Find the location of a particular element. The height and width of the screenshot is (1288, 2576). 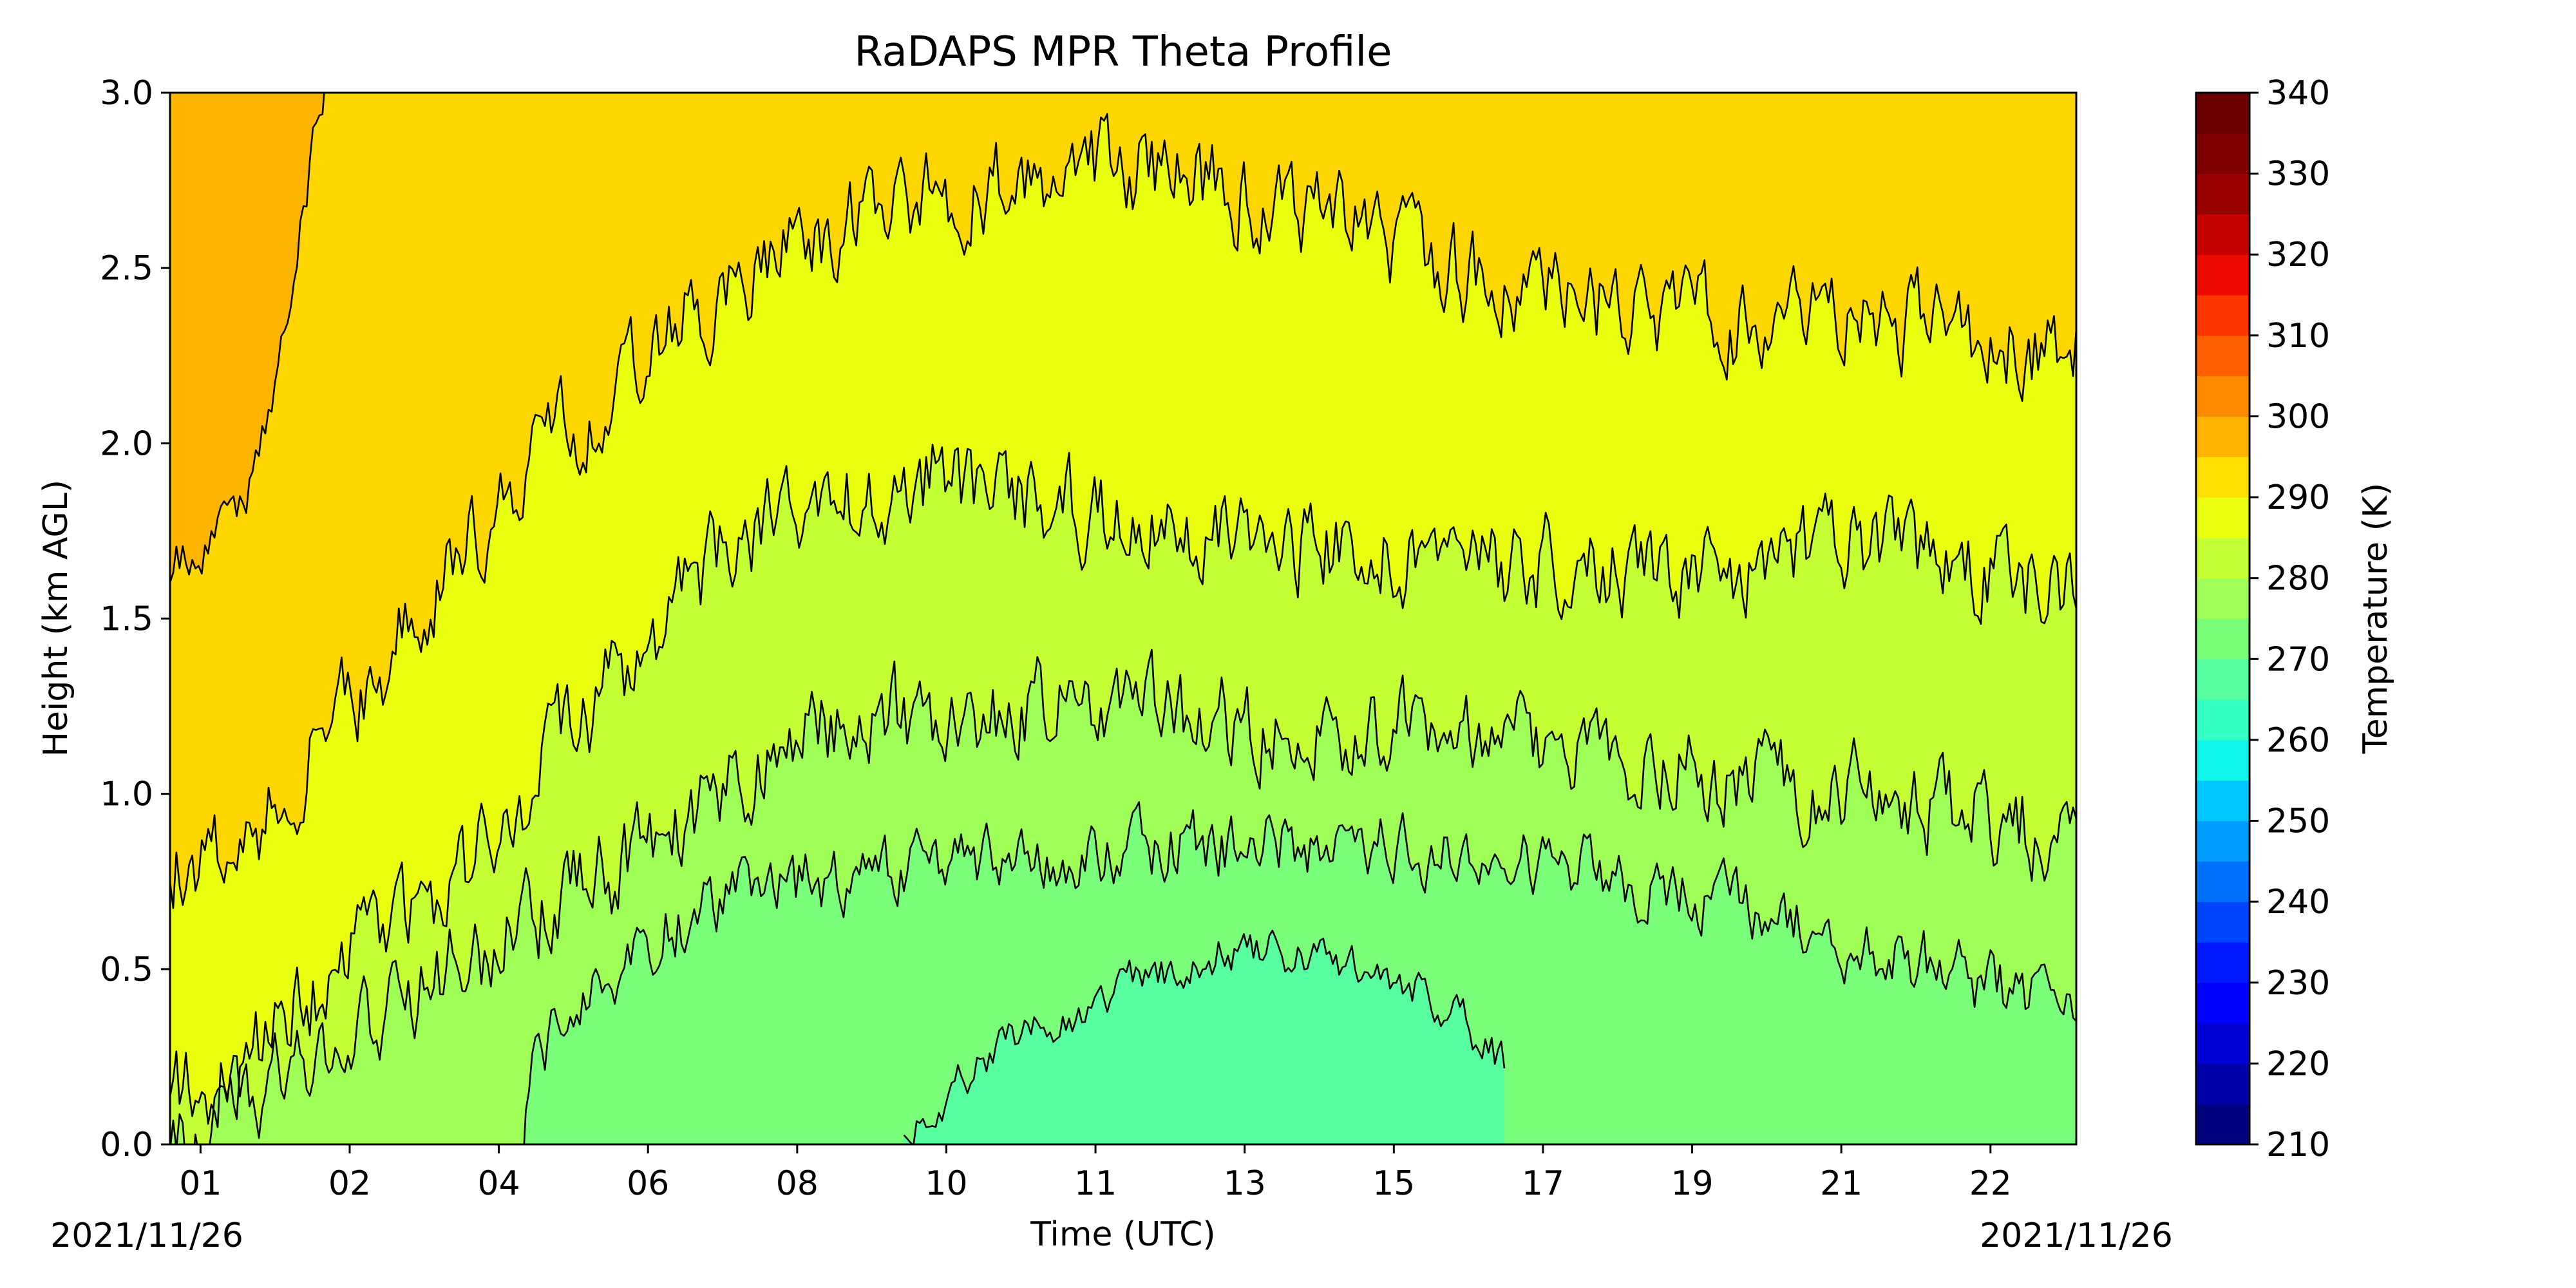

x-tick-label: 19 is located at coordinates (1692, 1183).